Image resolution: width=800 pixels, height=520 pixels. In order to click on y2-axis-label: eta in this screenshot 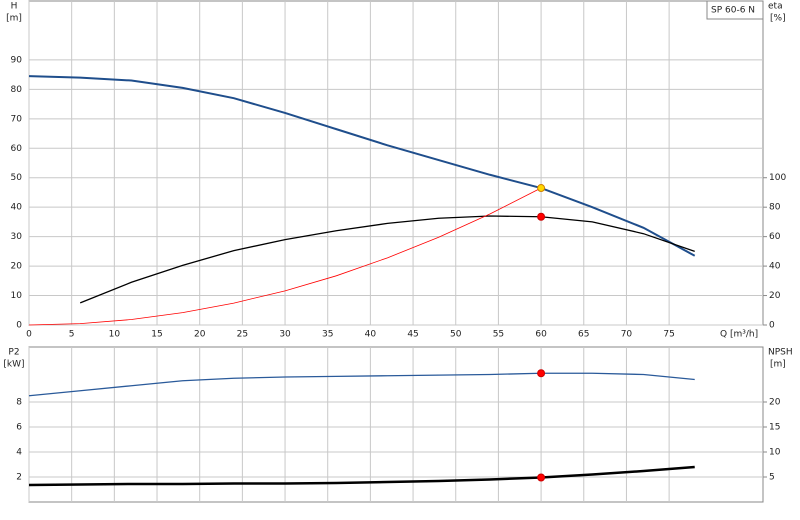, I will do `click(775, 7)`.